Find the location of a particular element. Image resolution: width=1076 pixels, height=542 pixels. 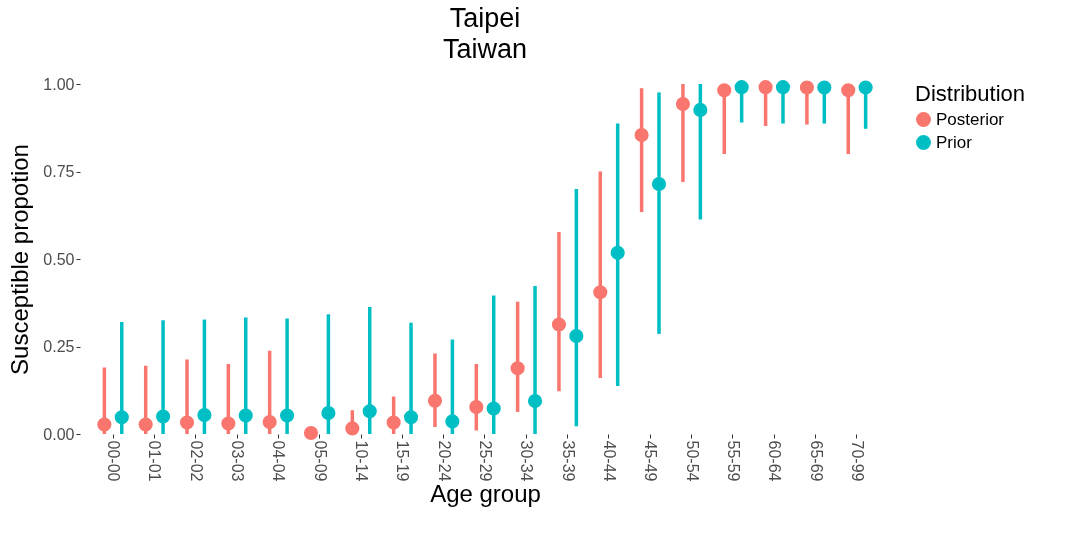

x-tick-label: 01-01 is located at coordinates (155, 461).